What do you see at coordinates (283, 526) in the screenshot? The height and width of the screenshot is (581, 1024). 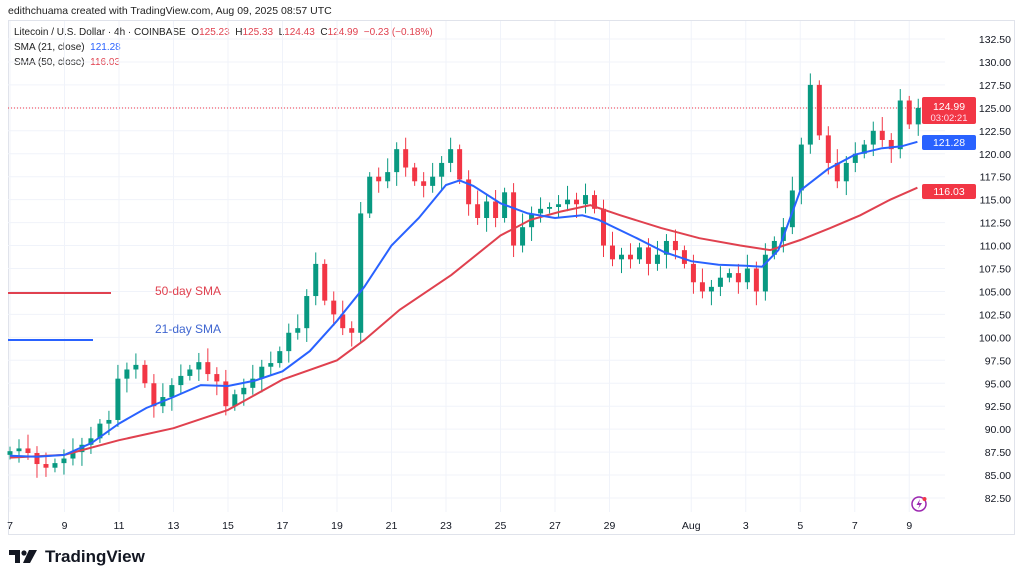 I see `date-tick-label: 17` at bounding box center [283, 526].